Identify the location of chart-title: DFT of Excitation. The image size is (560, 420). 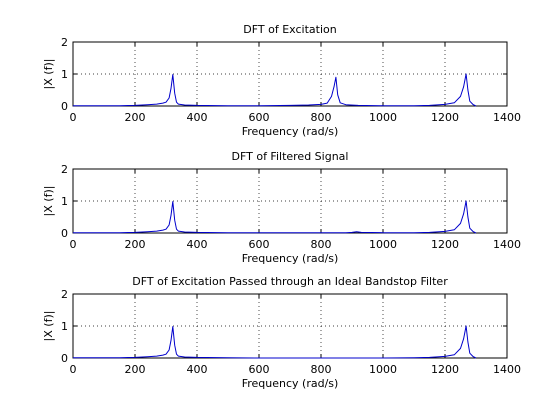
(289, 29).